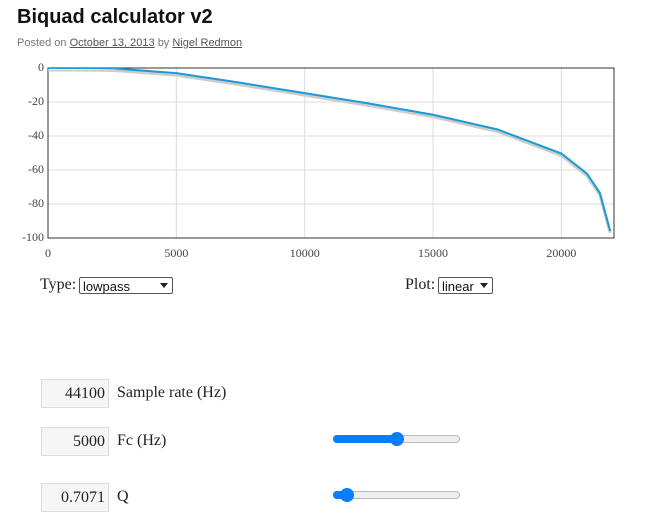  I want to click on x-tick-label: 0, so click(48, 253).